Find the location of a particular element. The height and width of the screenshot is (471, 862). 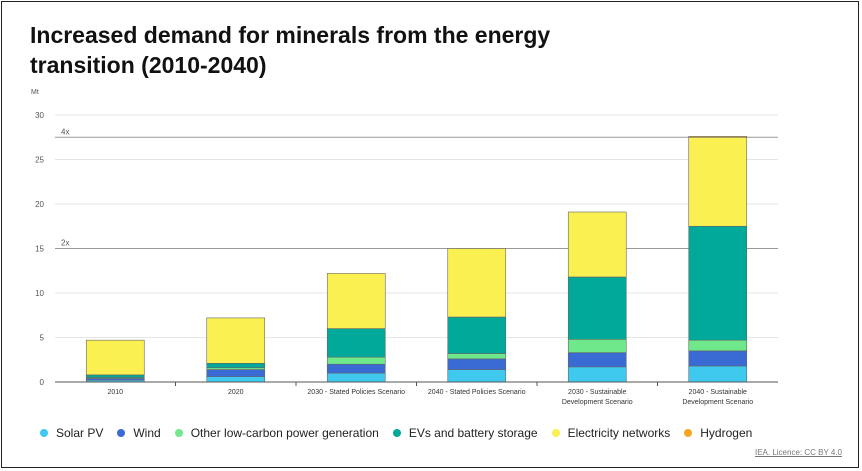

legend-label: Solar PV is located at coordinates (80, 433).